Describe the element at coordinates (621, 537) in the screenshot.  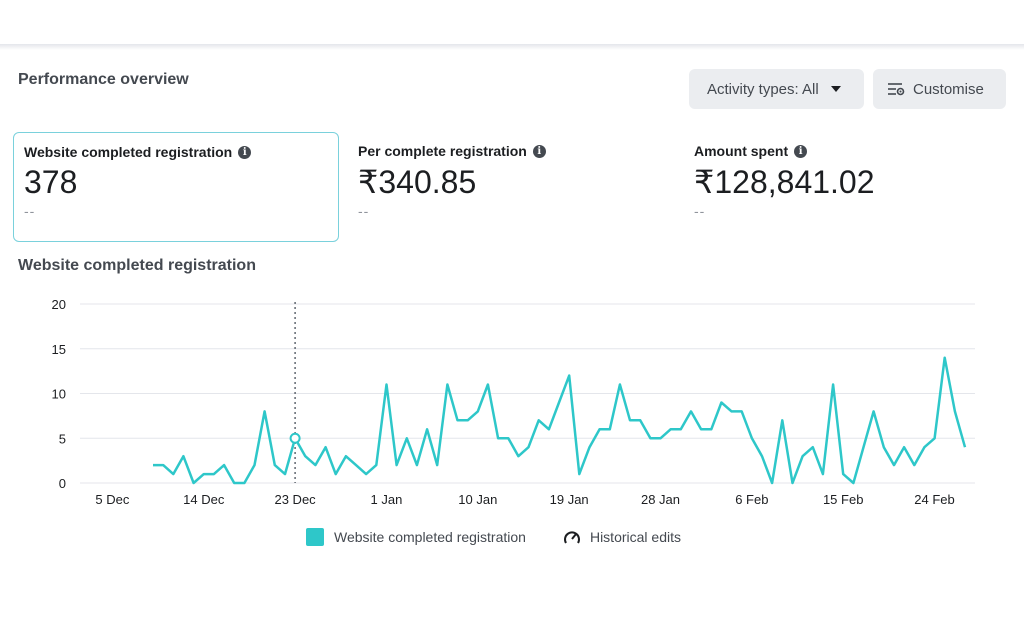
I see `legend-item-historical-edits: Historical edits` at that location.